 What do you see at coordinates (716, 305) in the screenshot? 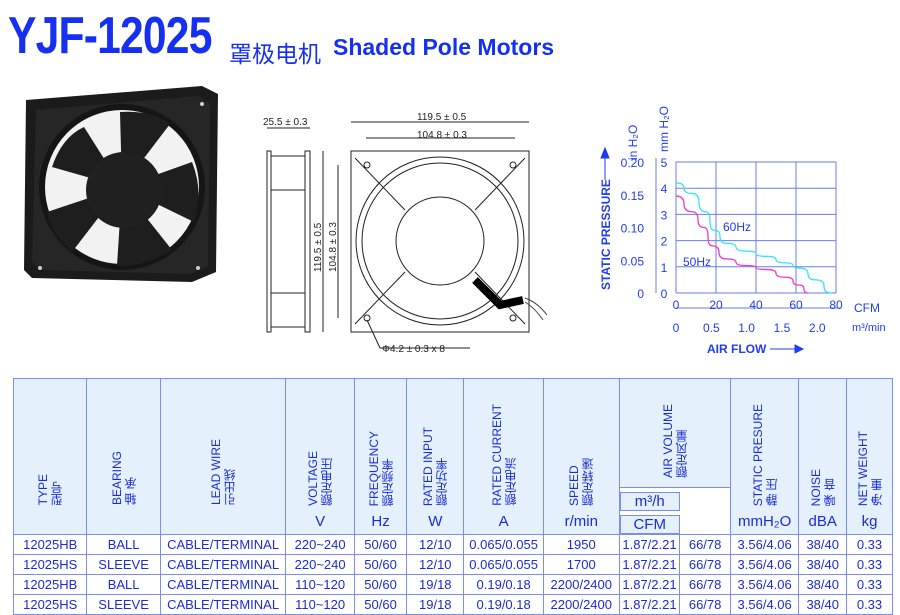
I see `x-tick-cfm: 20` at bounding box center [716, 305].